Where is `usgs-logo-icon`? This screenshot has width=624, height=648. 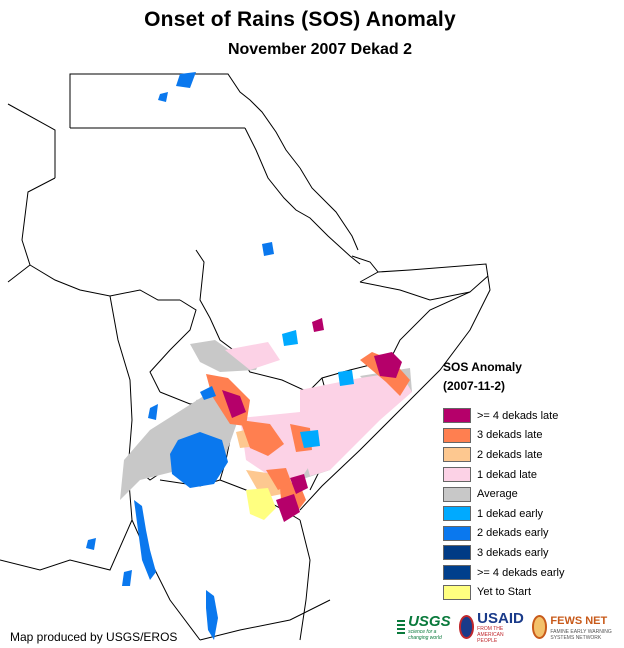
usgs-logo-icon is located at coordinates (401, 627).